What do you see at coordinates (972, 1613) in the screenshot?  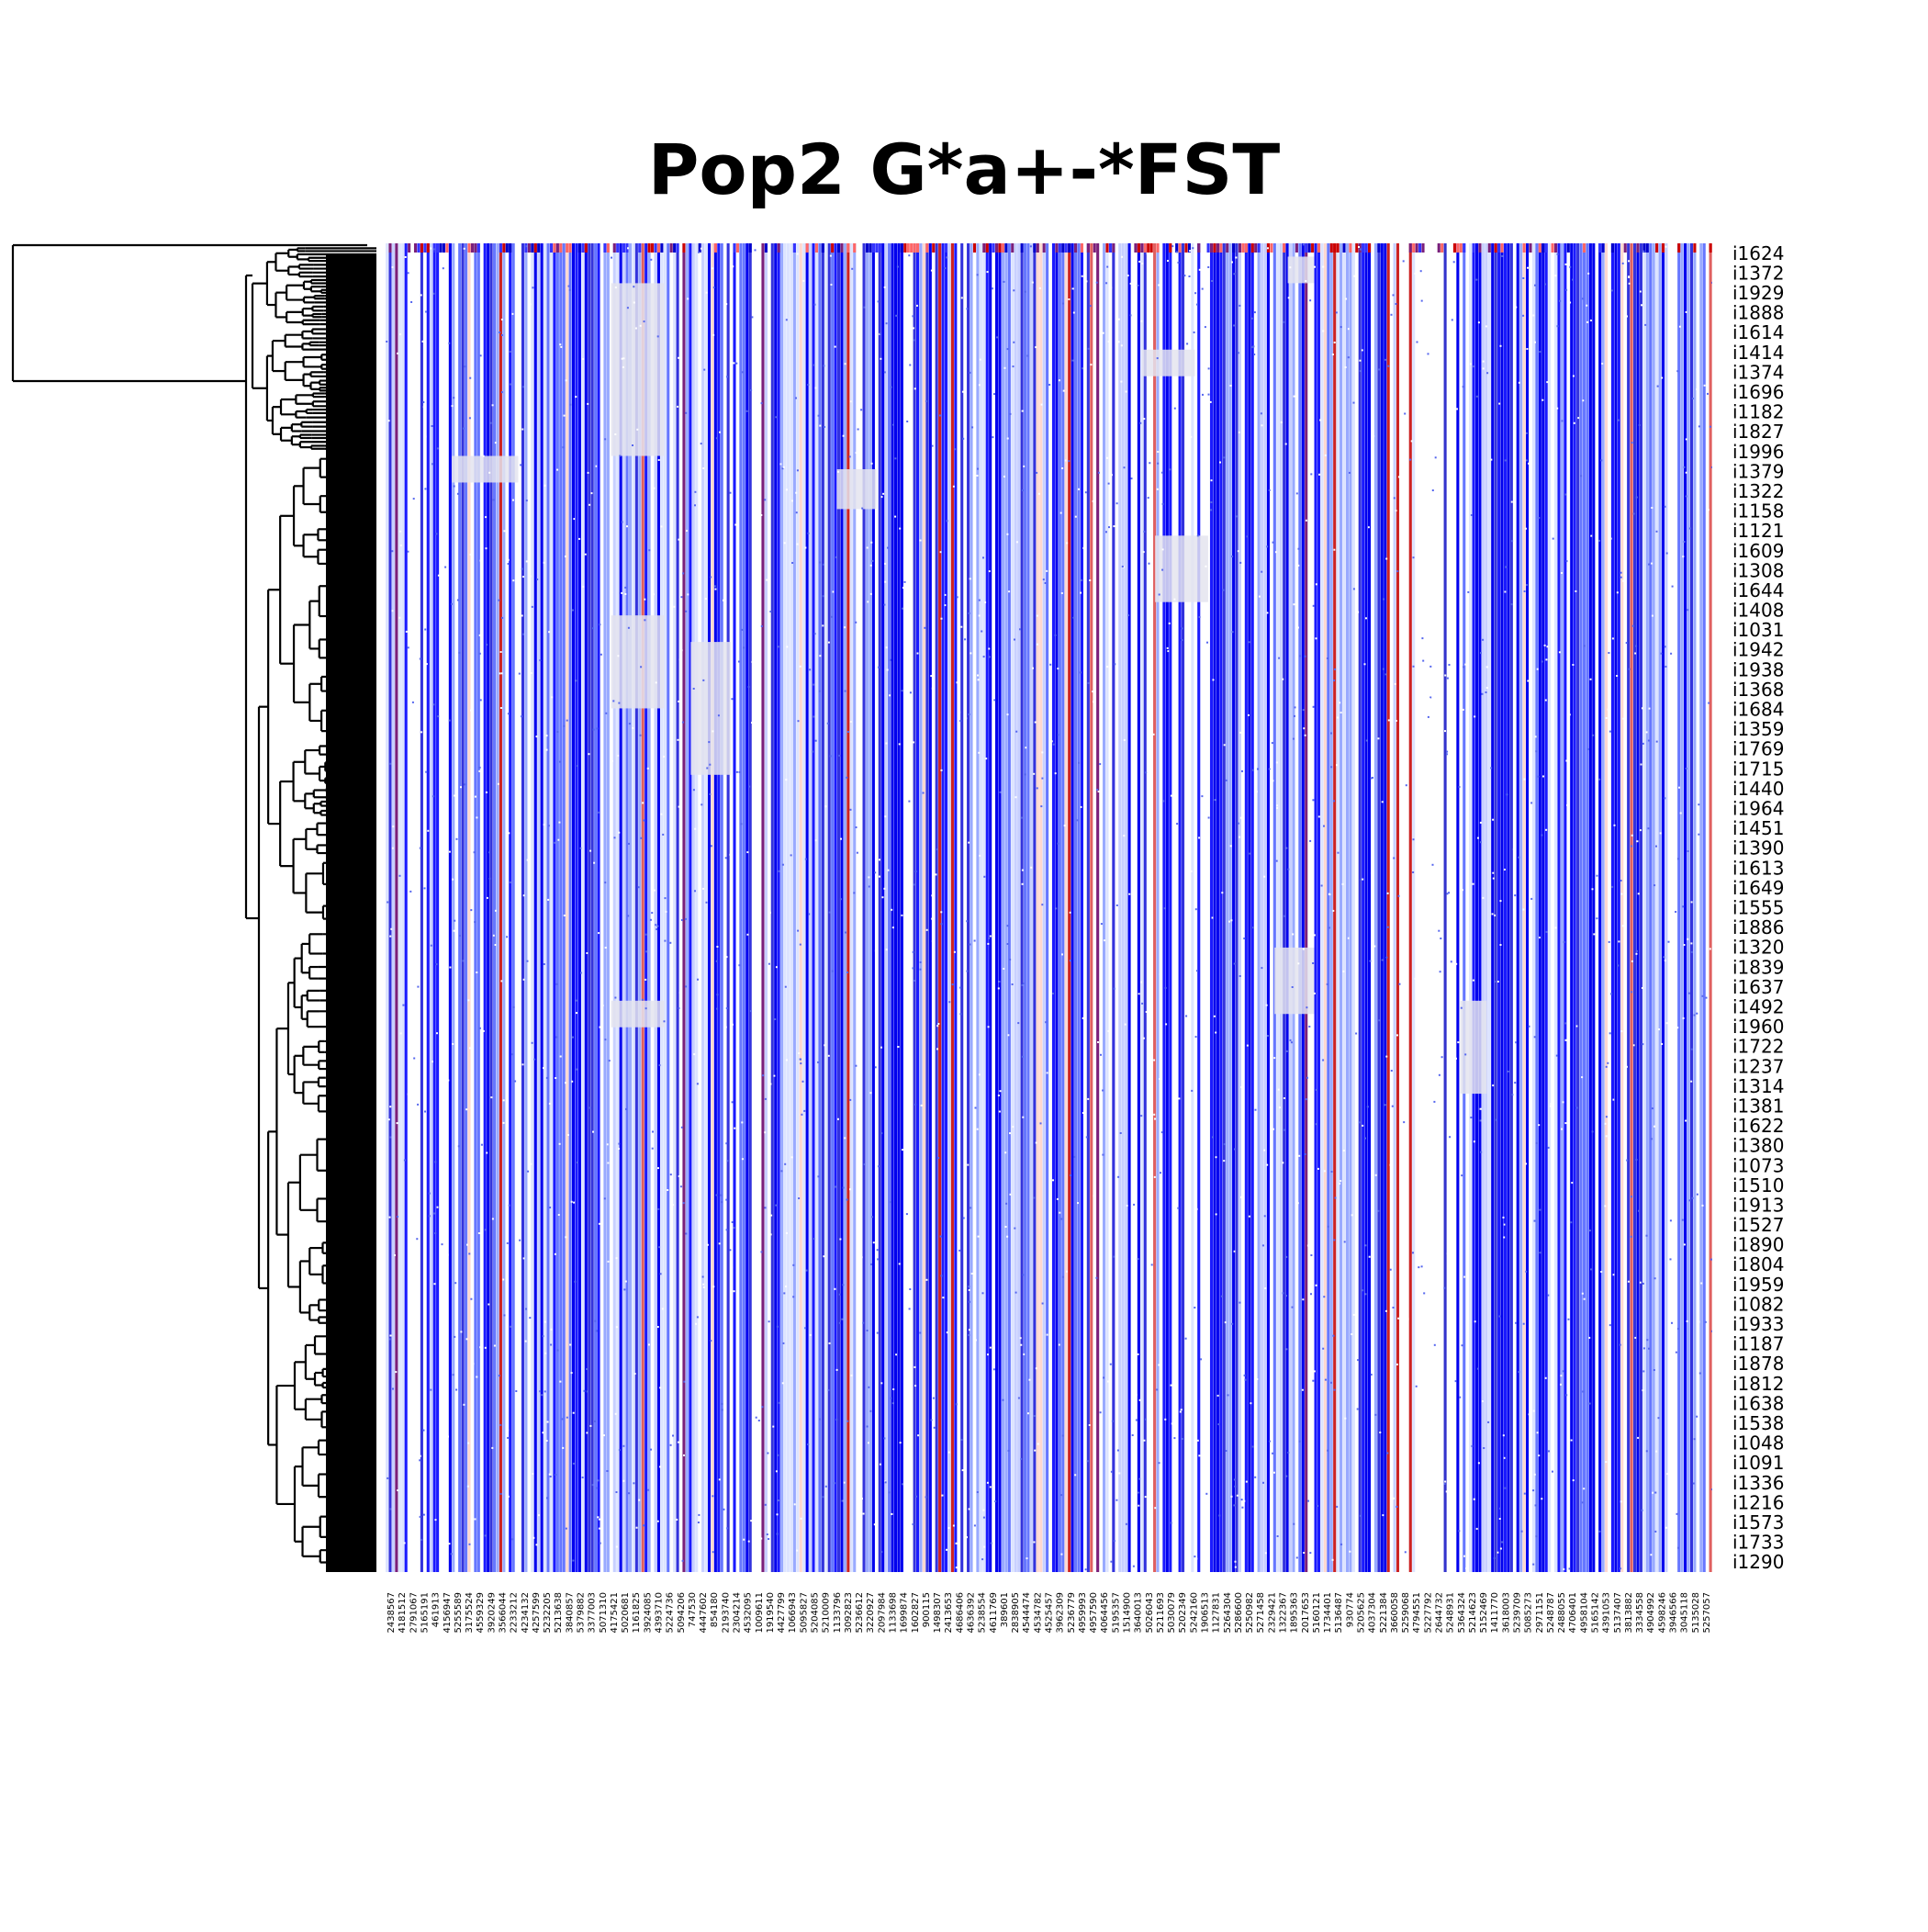 I see `column-label: 4636392` at bounding box center [972, 1613].